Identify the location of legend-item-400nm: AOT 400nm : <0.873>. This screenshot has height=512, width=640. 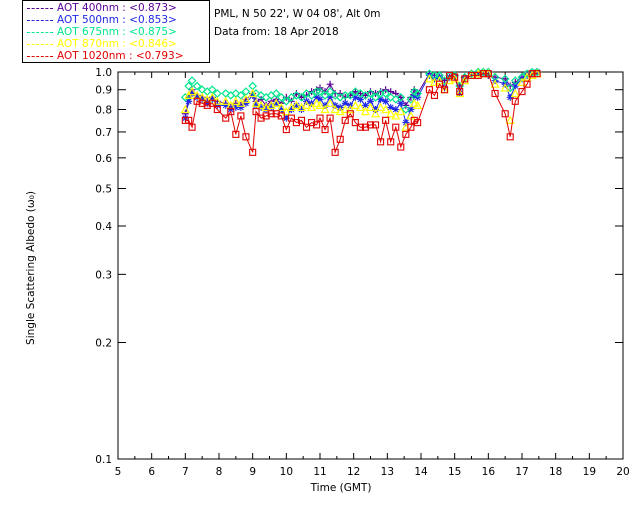
(116, 8).